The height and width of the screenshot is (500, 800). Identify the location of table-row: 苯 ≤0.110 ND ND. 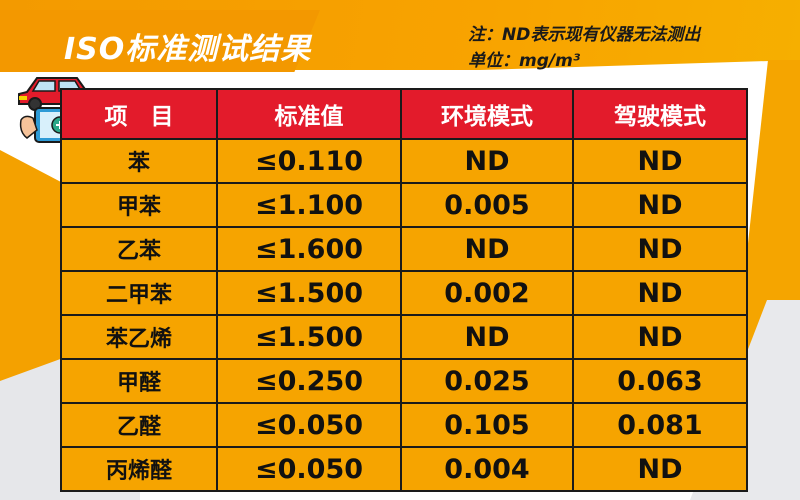
(404, 161).